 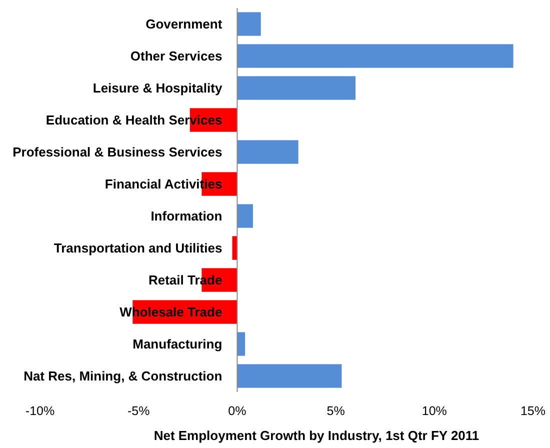 I want to click on x-tick-label: 10%, so click(x=434, y=411).